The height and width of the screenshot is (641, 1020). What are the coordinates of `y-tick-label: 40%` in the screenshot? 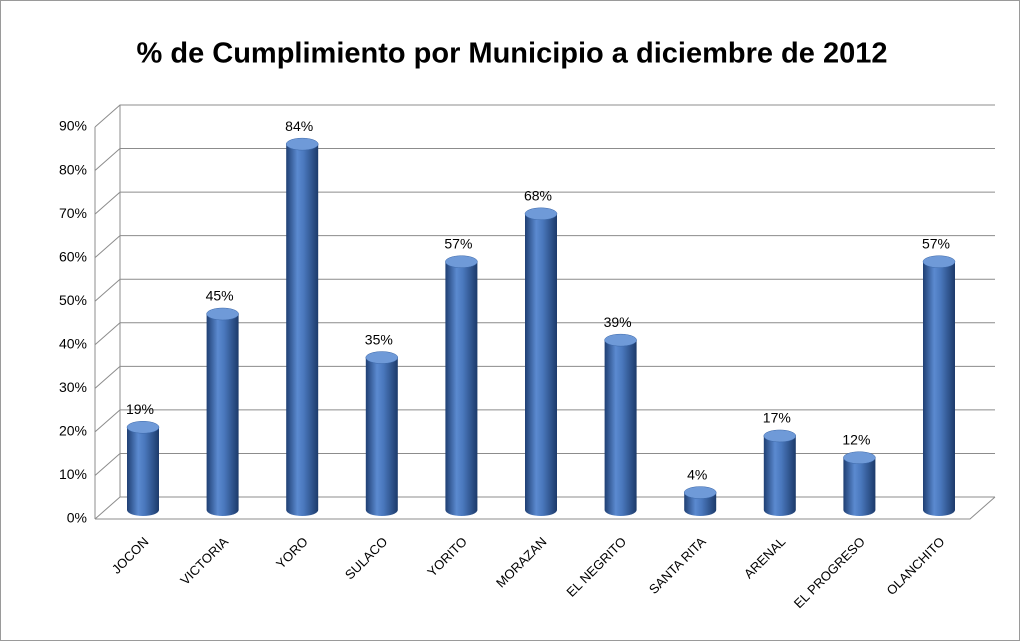 It's located at (73, 343).